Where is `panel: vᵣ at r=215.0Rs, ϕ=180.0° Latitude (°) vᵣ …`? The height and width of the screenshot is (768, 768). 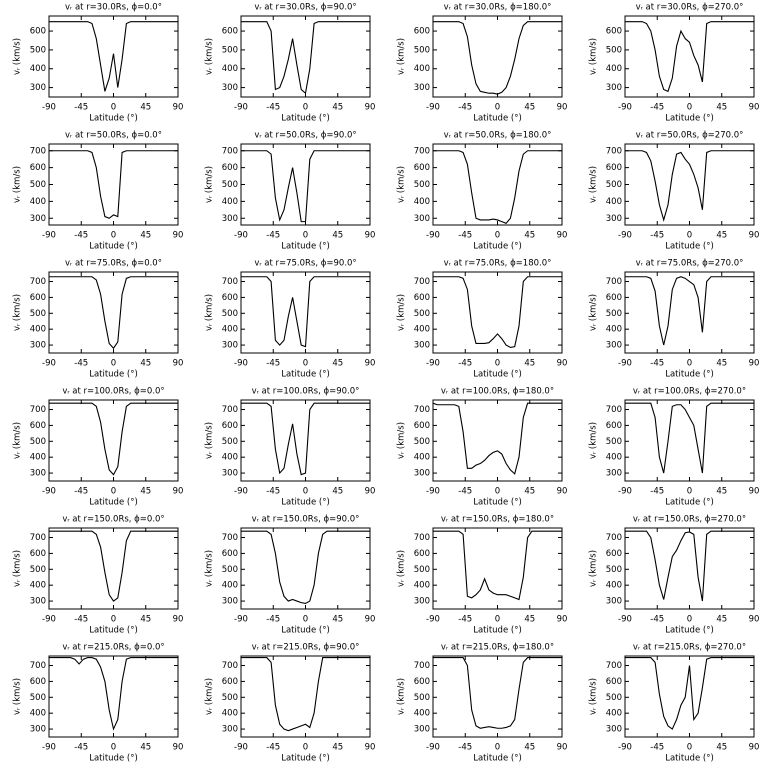
panel: vᵣ at r=215.0Rs, ϕ=180.0° Latitude (°) vᵣ … is located at coordinates (482, 703).